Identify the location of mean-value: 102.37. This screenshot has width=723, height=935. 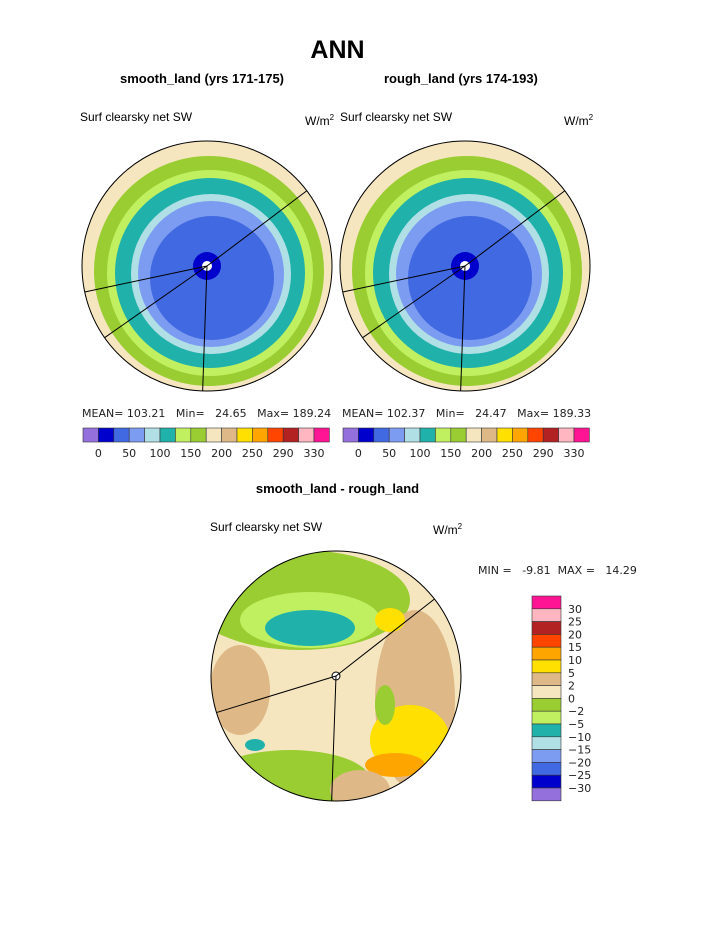
(406, 413).